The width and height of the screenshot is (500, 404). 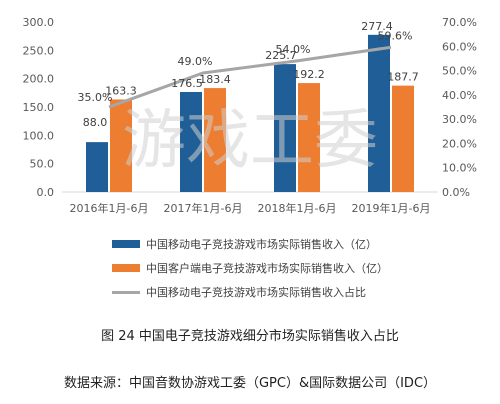 What do you see at coordinates (459, 107) in the screenshot?
I see `right-axis-ticks: 0.0% 10.0% 20.0% 30.0% 40.0% 50.0% 60.0% 70.0%` at bounding box center [459, 107].